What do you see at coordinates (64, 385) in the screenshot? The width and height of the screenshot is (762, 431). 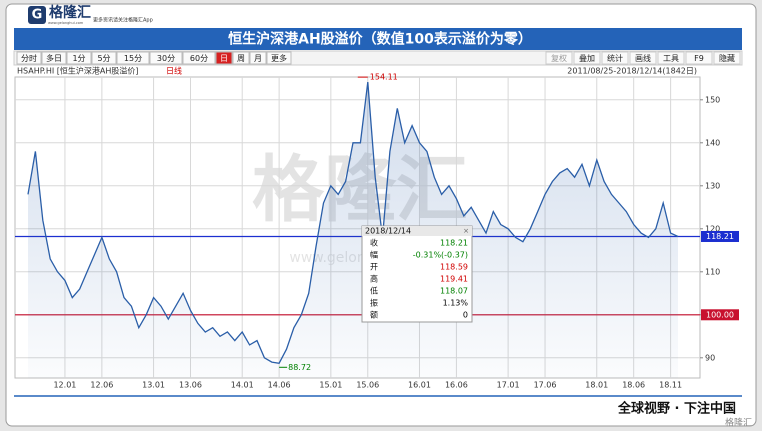 I see `x-tick-label: 12.01` at bounding box center [64, 385].